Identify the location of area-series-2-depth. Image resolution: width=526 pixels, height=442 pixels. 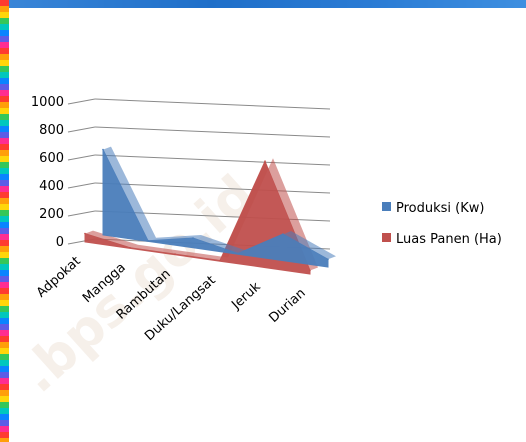
(201, 214).